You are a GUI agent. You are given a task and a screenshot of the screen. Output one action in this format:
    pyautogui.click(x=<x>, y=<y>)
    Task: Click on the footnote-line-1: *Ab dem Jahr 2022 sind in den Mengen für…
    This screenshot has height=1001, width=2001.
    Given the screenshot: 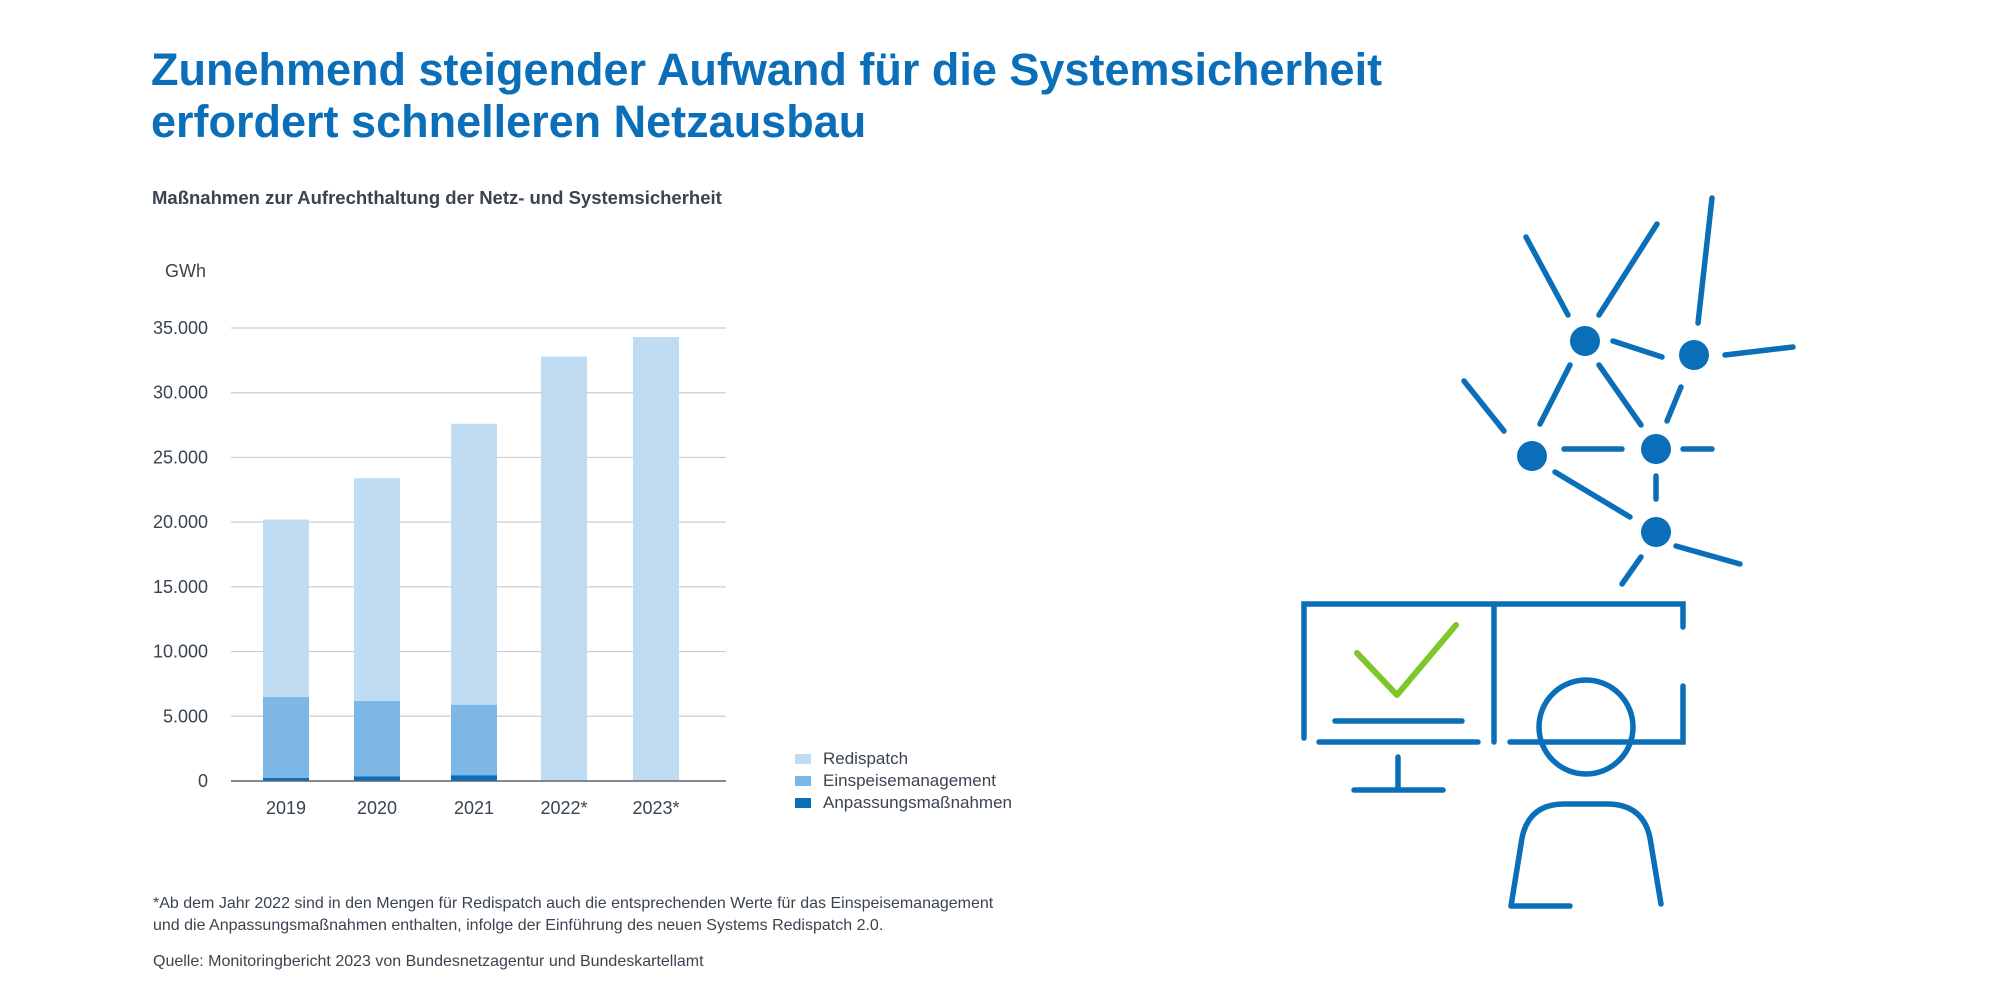 What is the action you would take?
    pyautogui.click(x=573, y=903)
    